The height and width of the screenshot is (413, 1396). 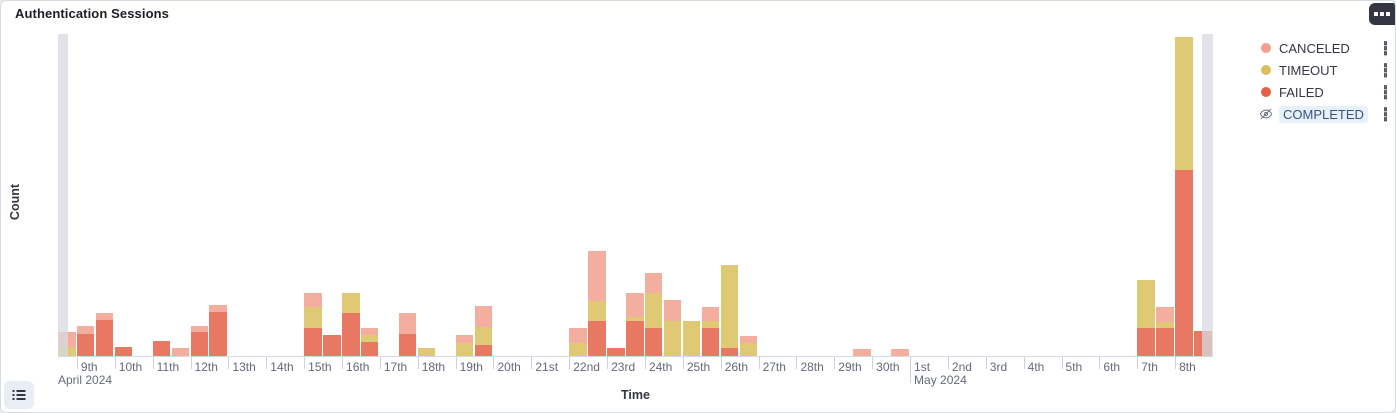 What do you see at coordinates (900, 195) in the screenshot?
I see `bar-apr-30-pm` at bounding box center [900, 195].